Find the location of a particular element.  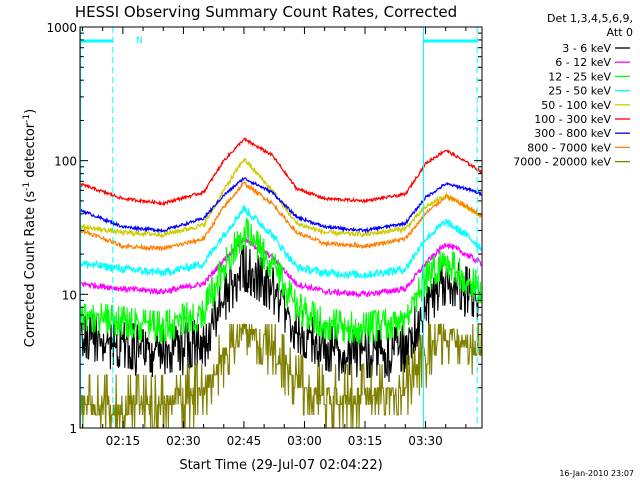

x-tick-label: 03:30 is located at coordinates (425, 441).